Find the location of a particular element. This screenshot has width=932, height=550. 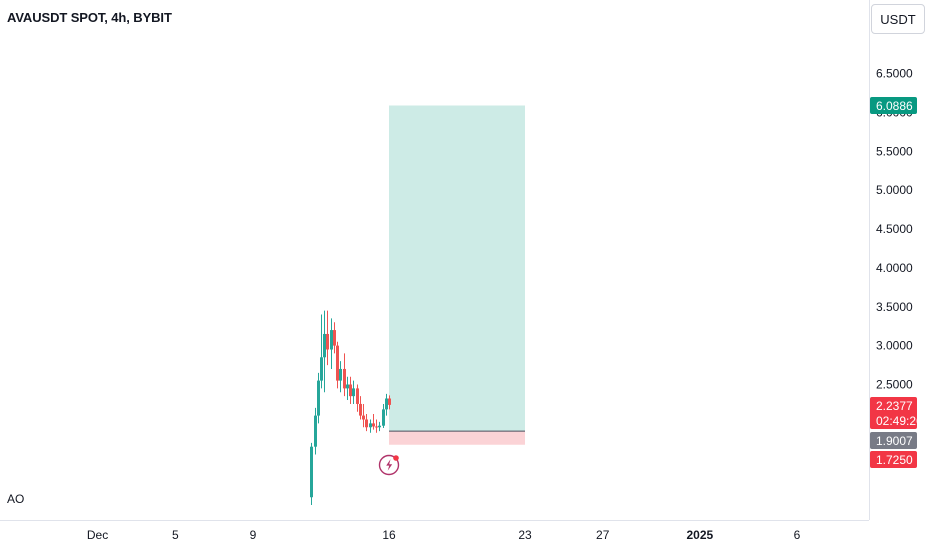

price-tag-label: 1.7250 is located at coordinates (894, 460).